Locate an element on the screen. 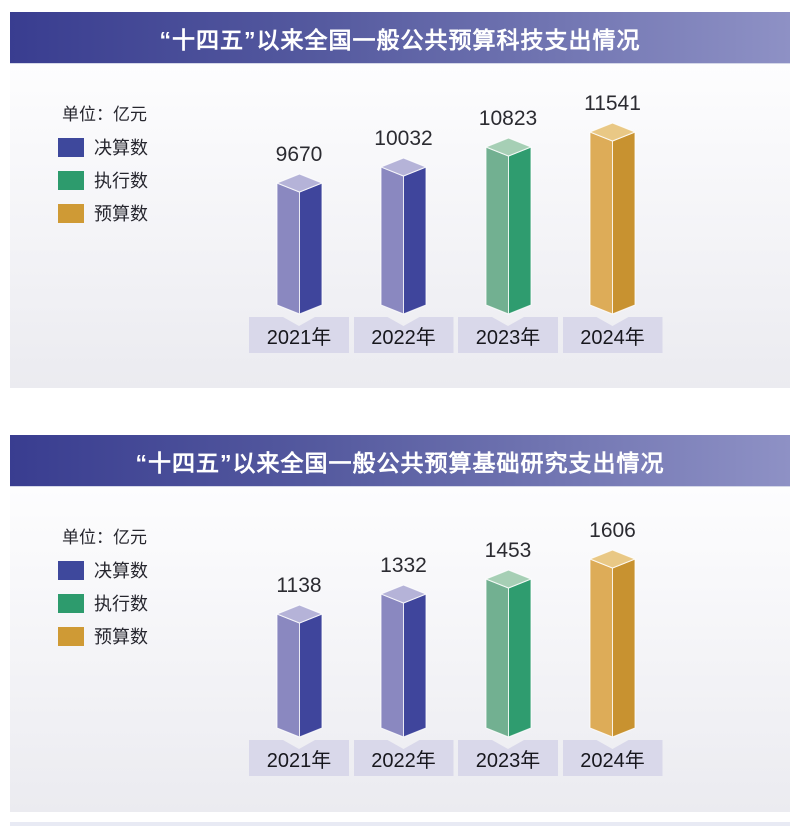 The image size is (800, 826). chart-title: “十四五”以来全国一般公共预算基础研究支出情况 is located at coordinates (400, 462).